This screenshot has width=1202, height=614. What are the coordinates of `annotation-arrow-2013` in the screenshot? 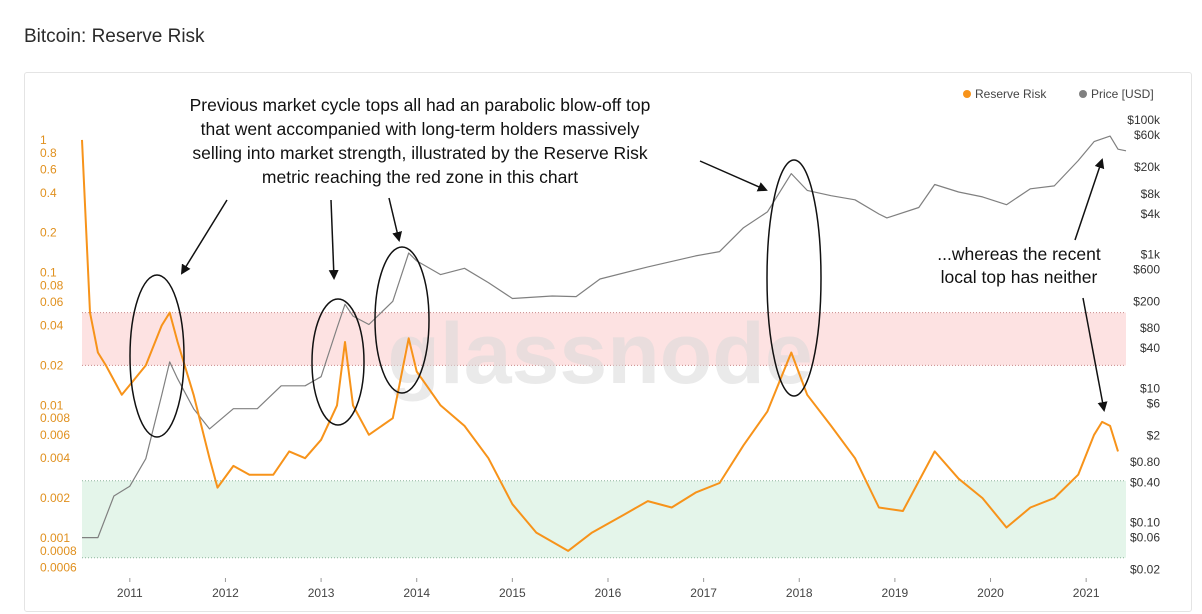 It's located at (333, 239).